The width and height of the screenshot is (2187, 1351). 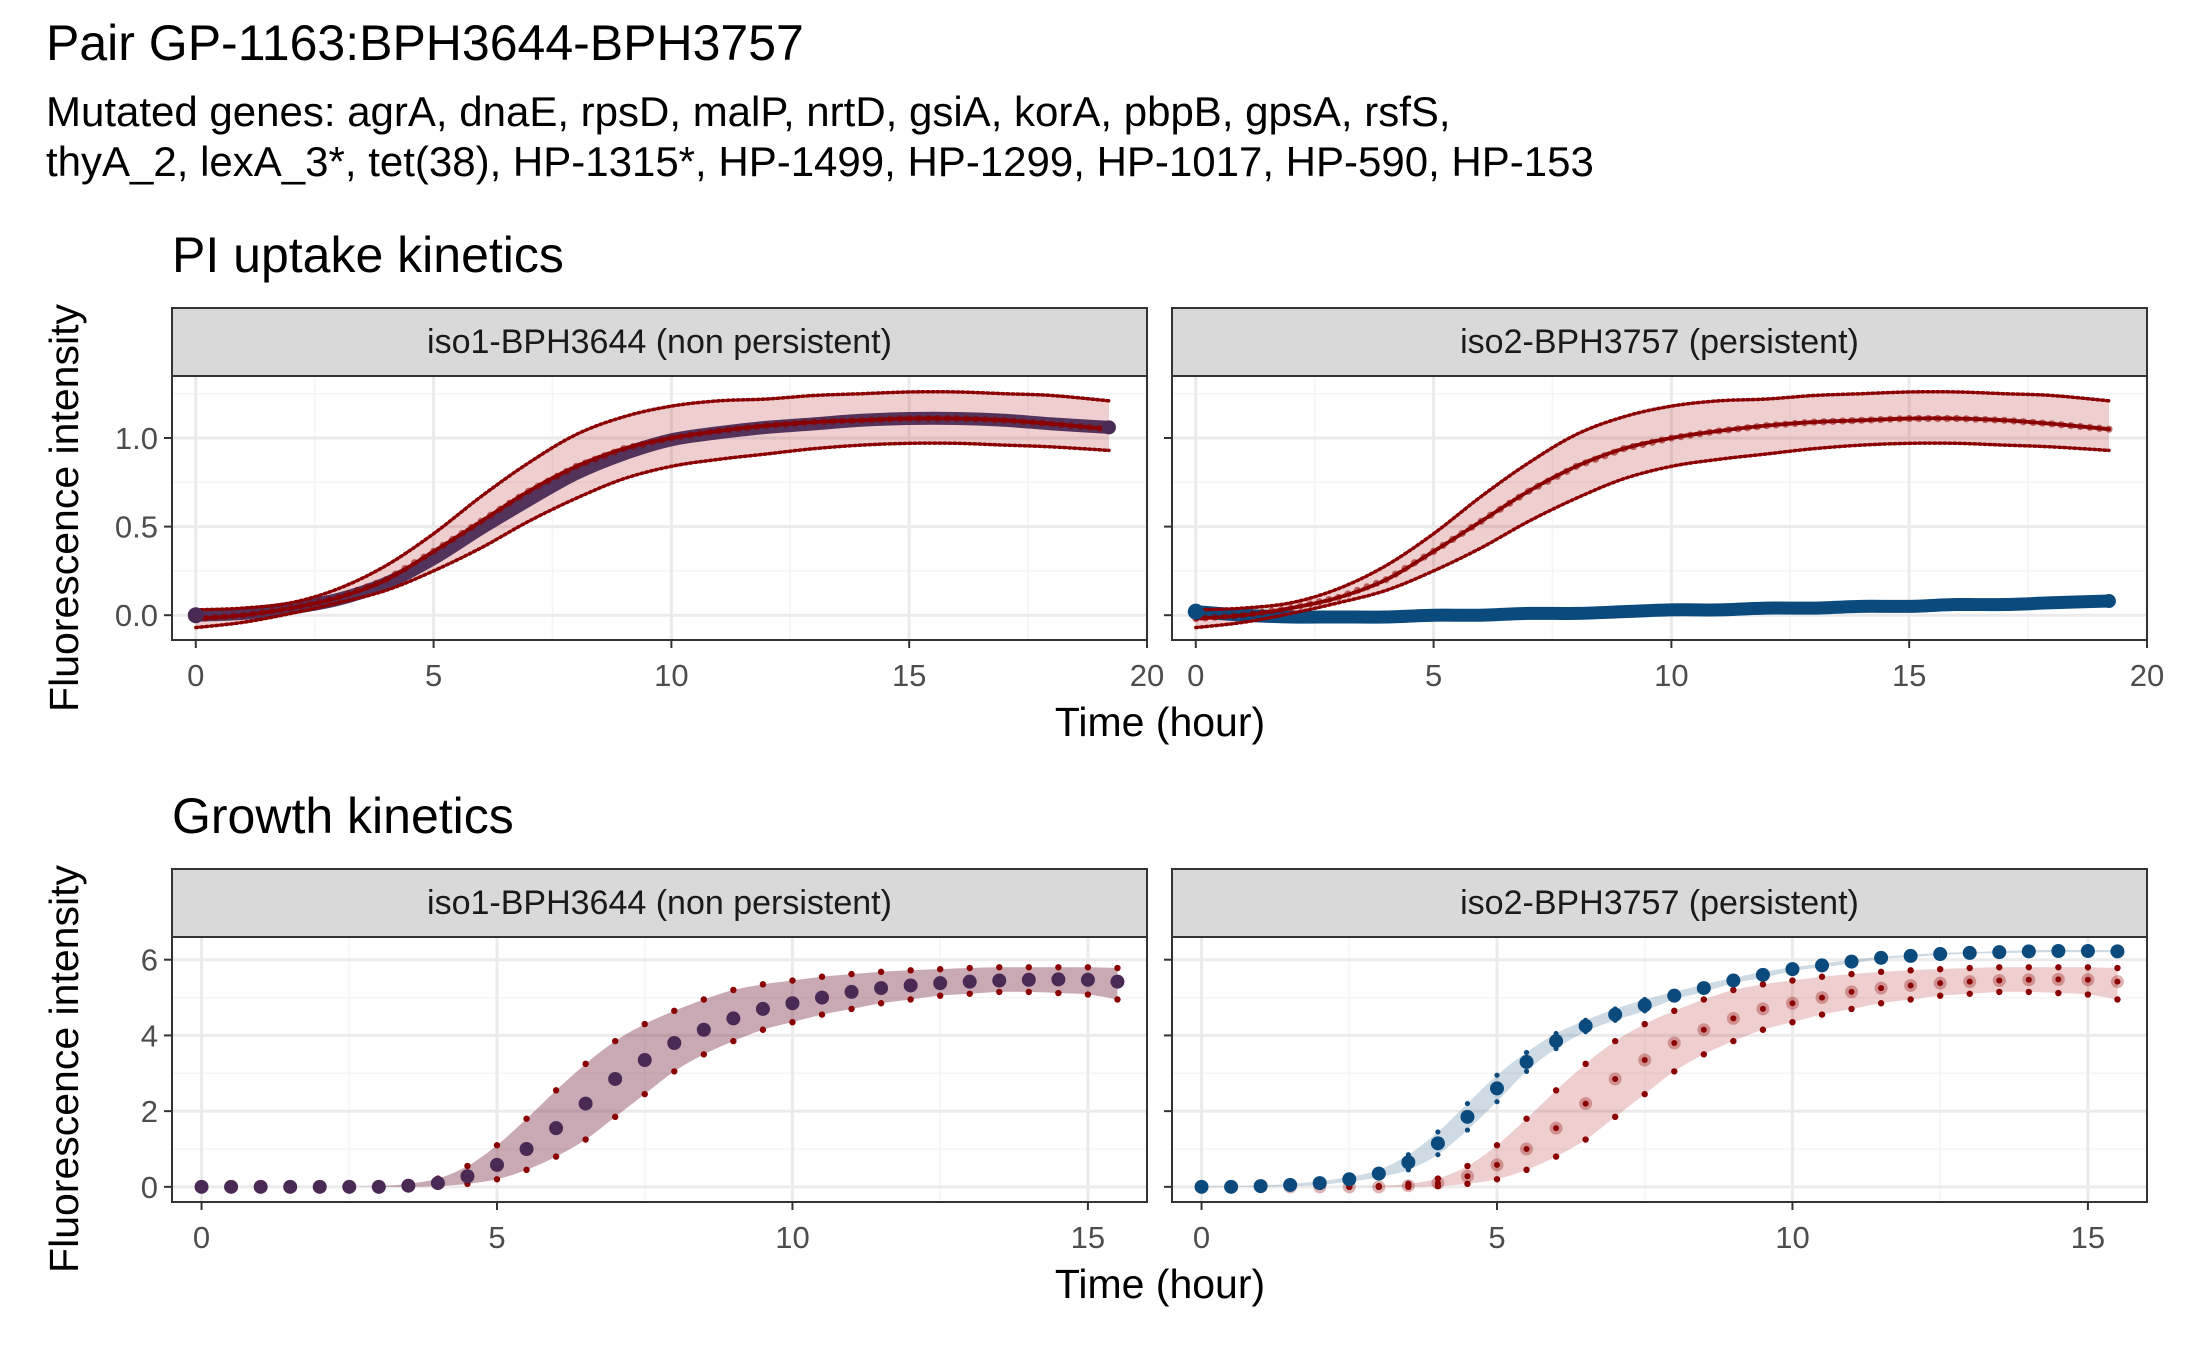 I want to click on y-tick-label: 0, so click(x=149, y=1187).